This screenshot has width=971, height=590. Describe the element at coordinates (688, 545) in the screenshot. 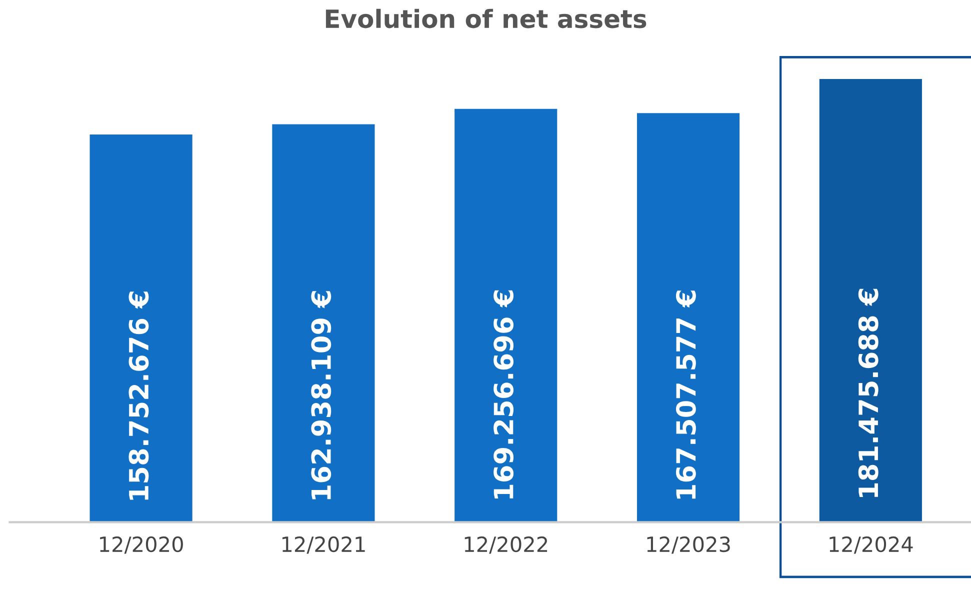

I see `x-tick-label: 12/2023` at that location.